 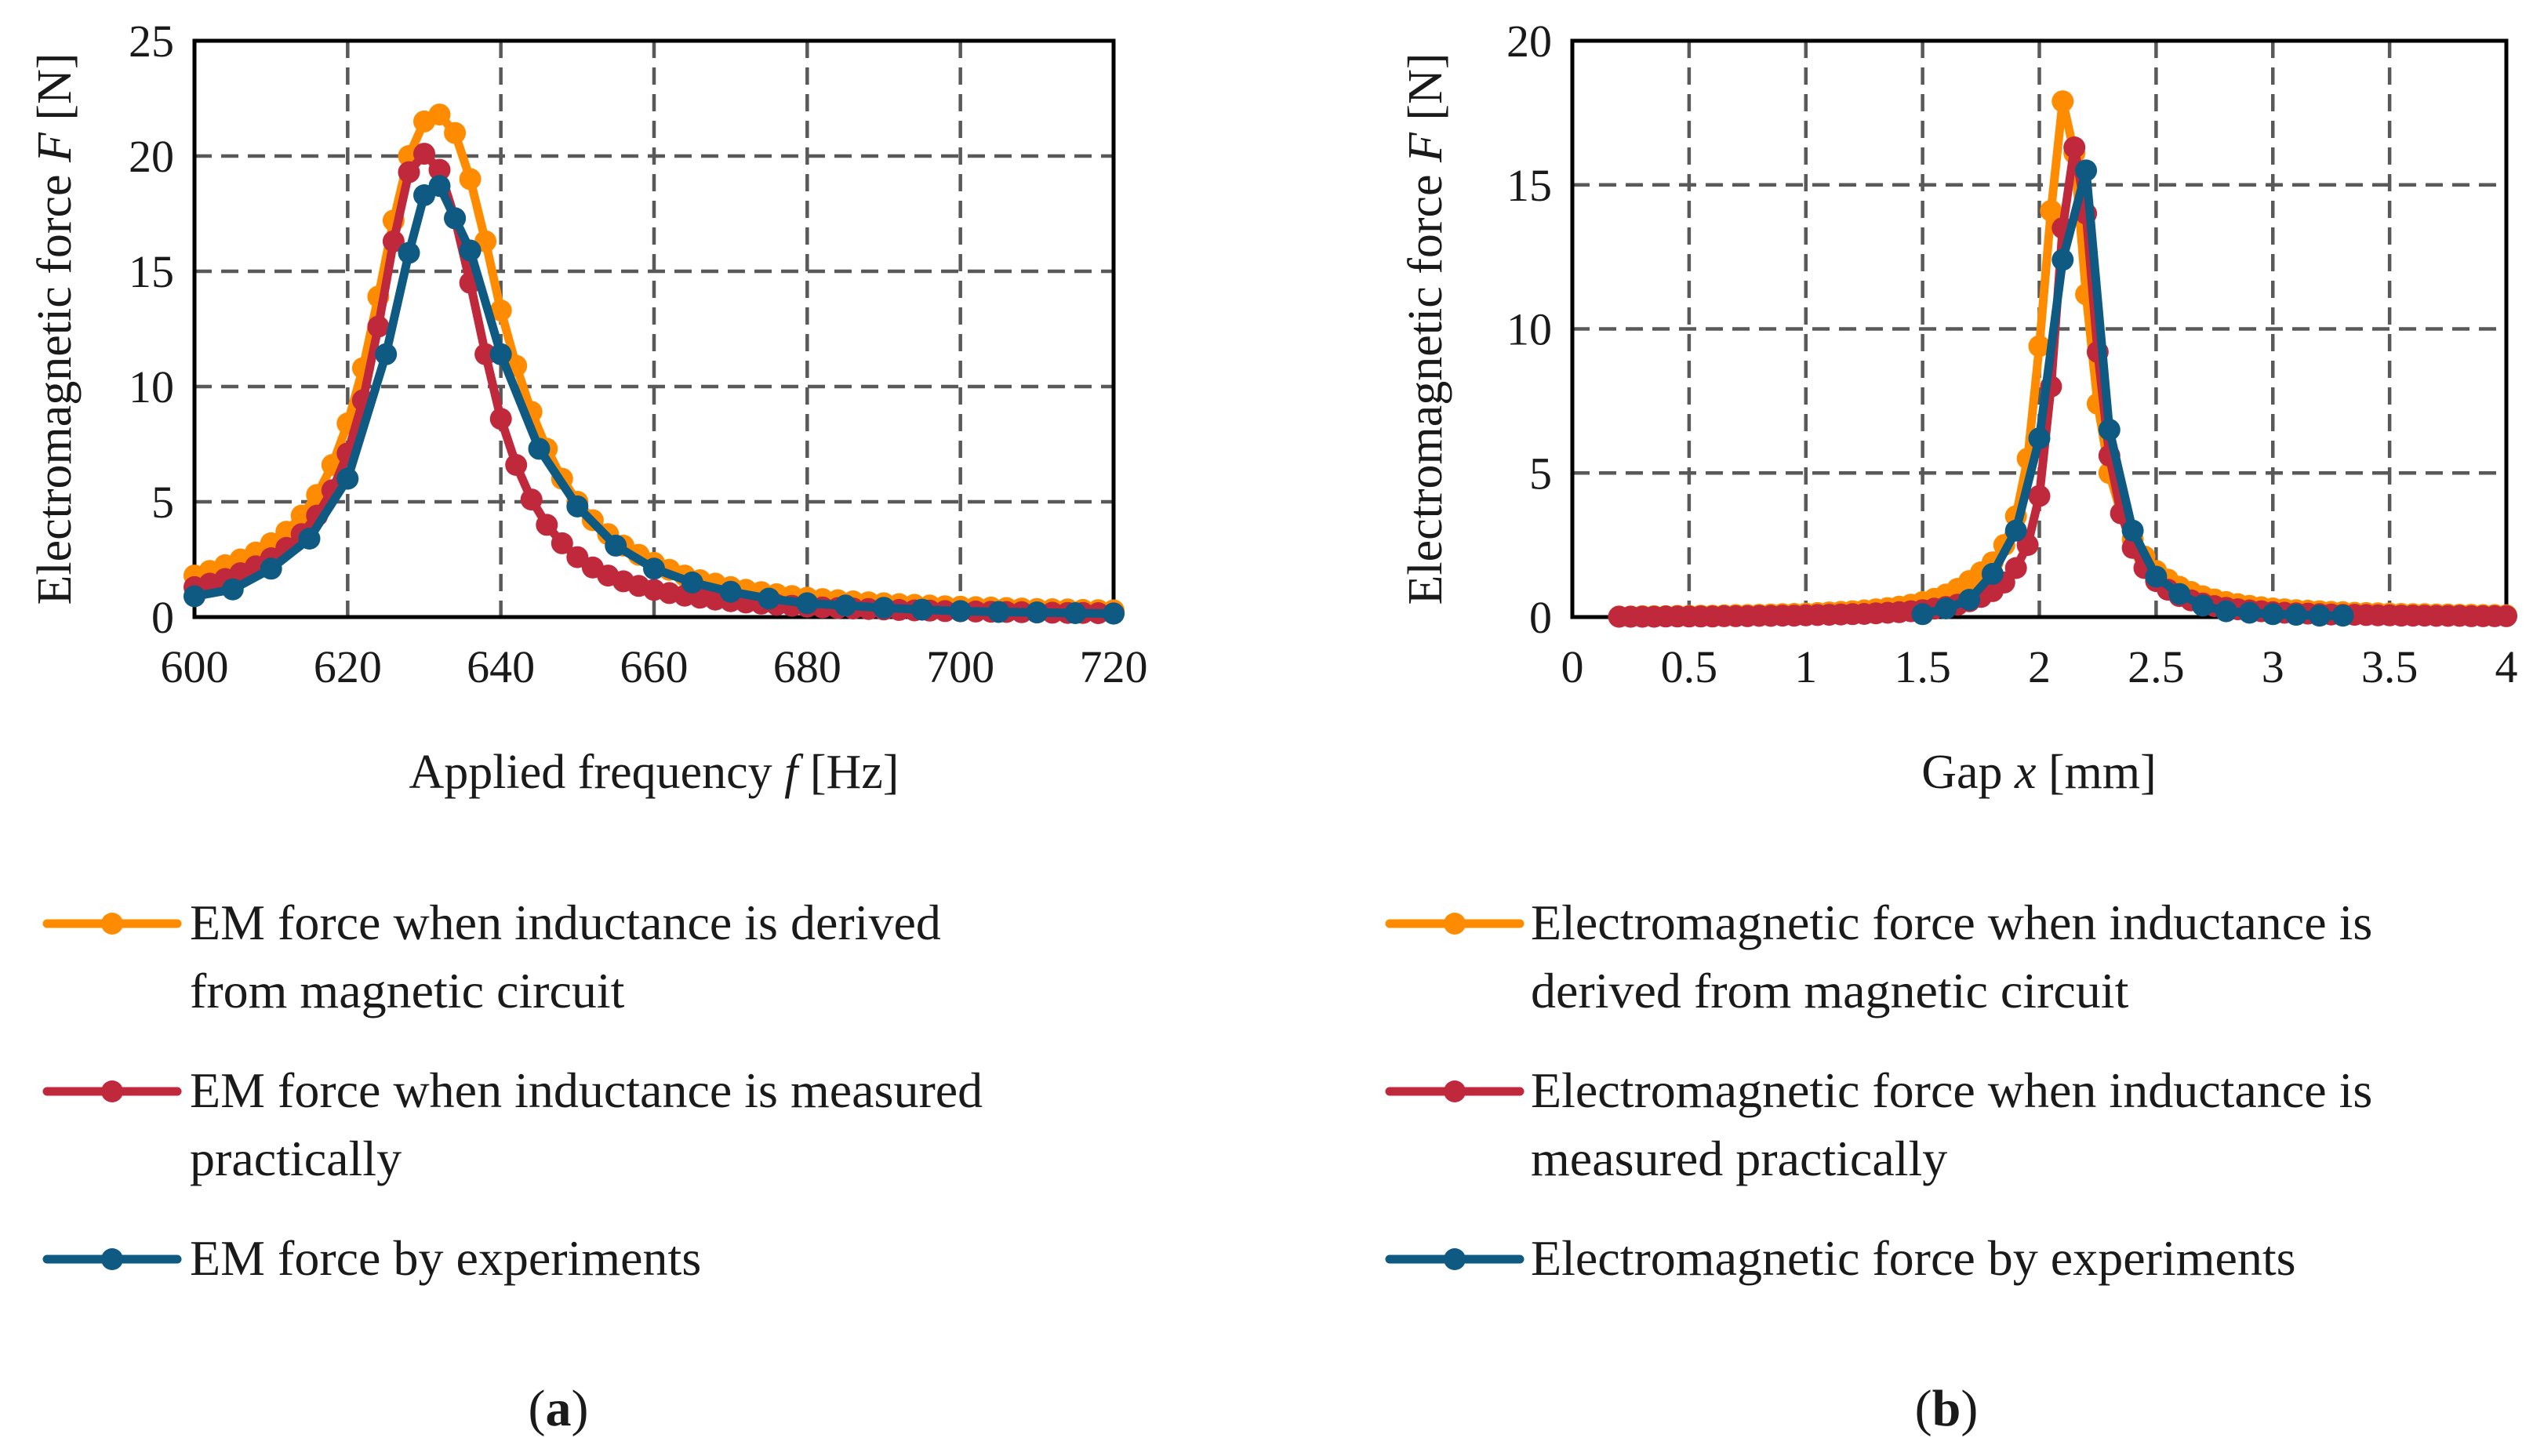 What do you see at coordinates (2156, 666) in the screenshot?
I see `x-tick-label: 2.5` at bounding box center [2156, 666].